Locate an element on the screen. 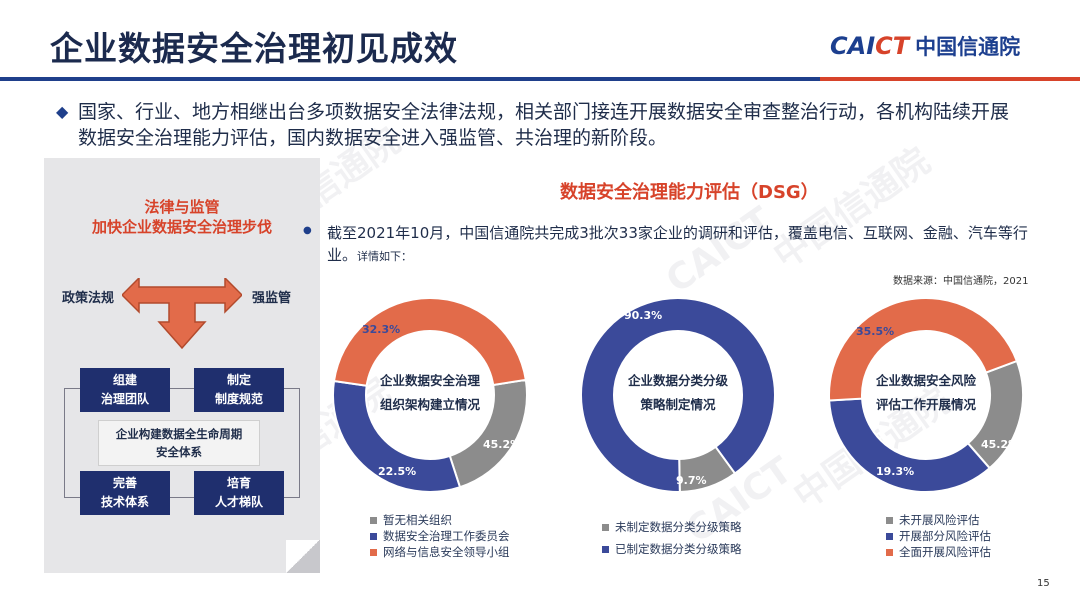 This screenshot has height=607, width=1080. legend-risk: 未开展风险评估 开展部分风险评估 全面开展风险评估 is located at coordinates (938, 536).